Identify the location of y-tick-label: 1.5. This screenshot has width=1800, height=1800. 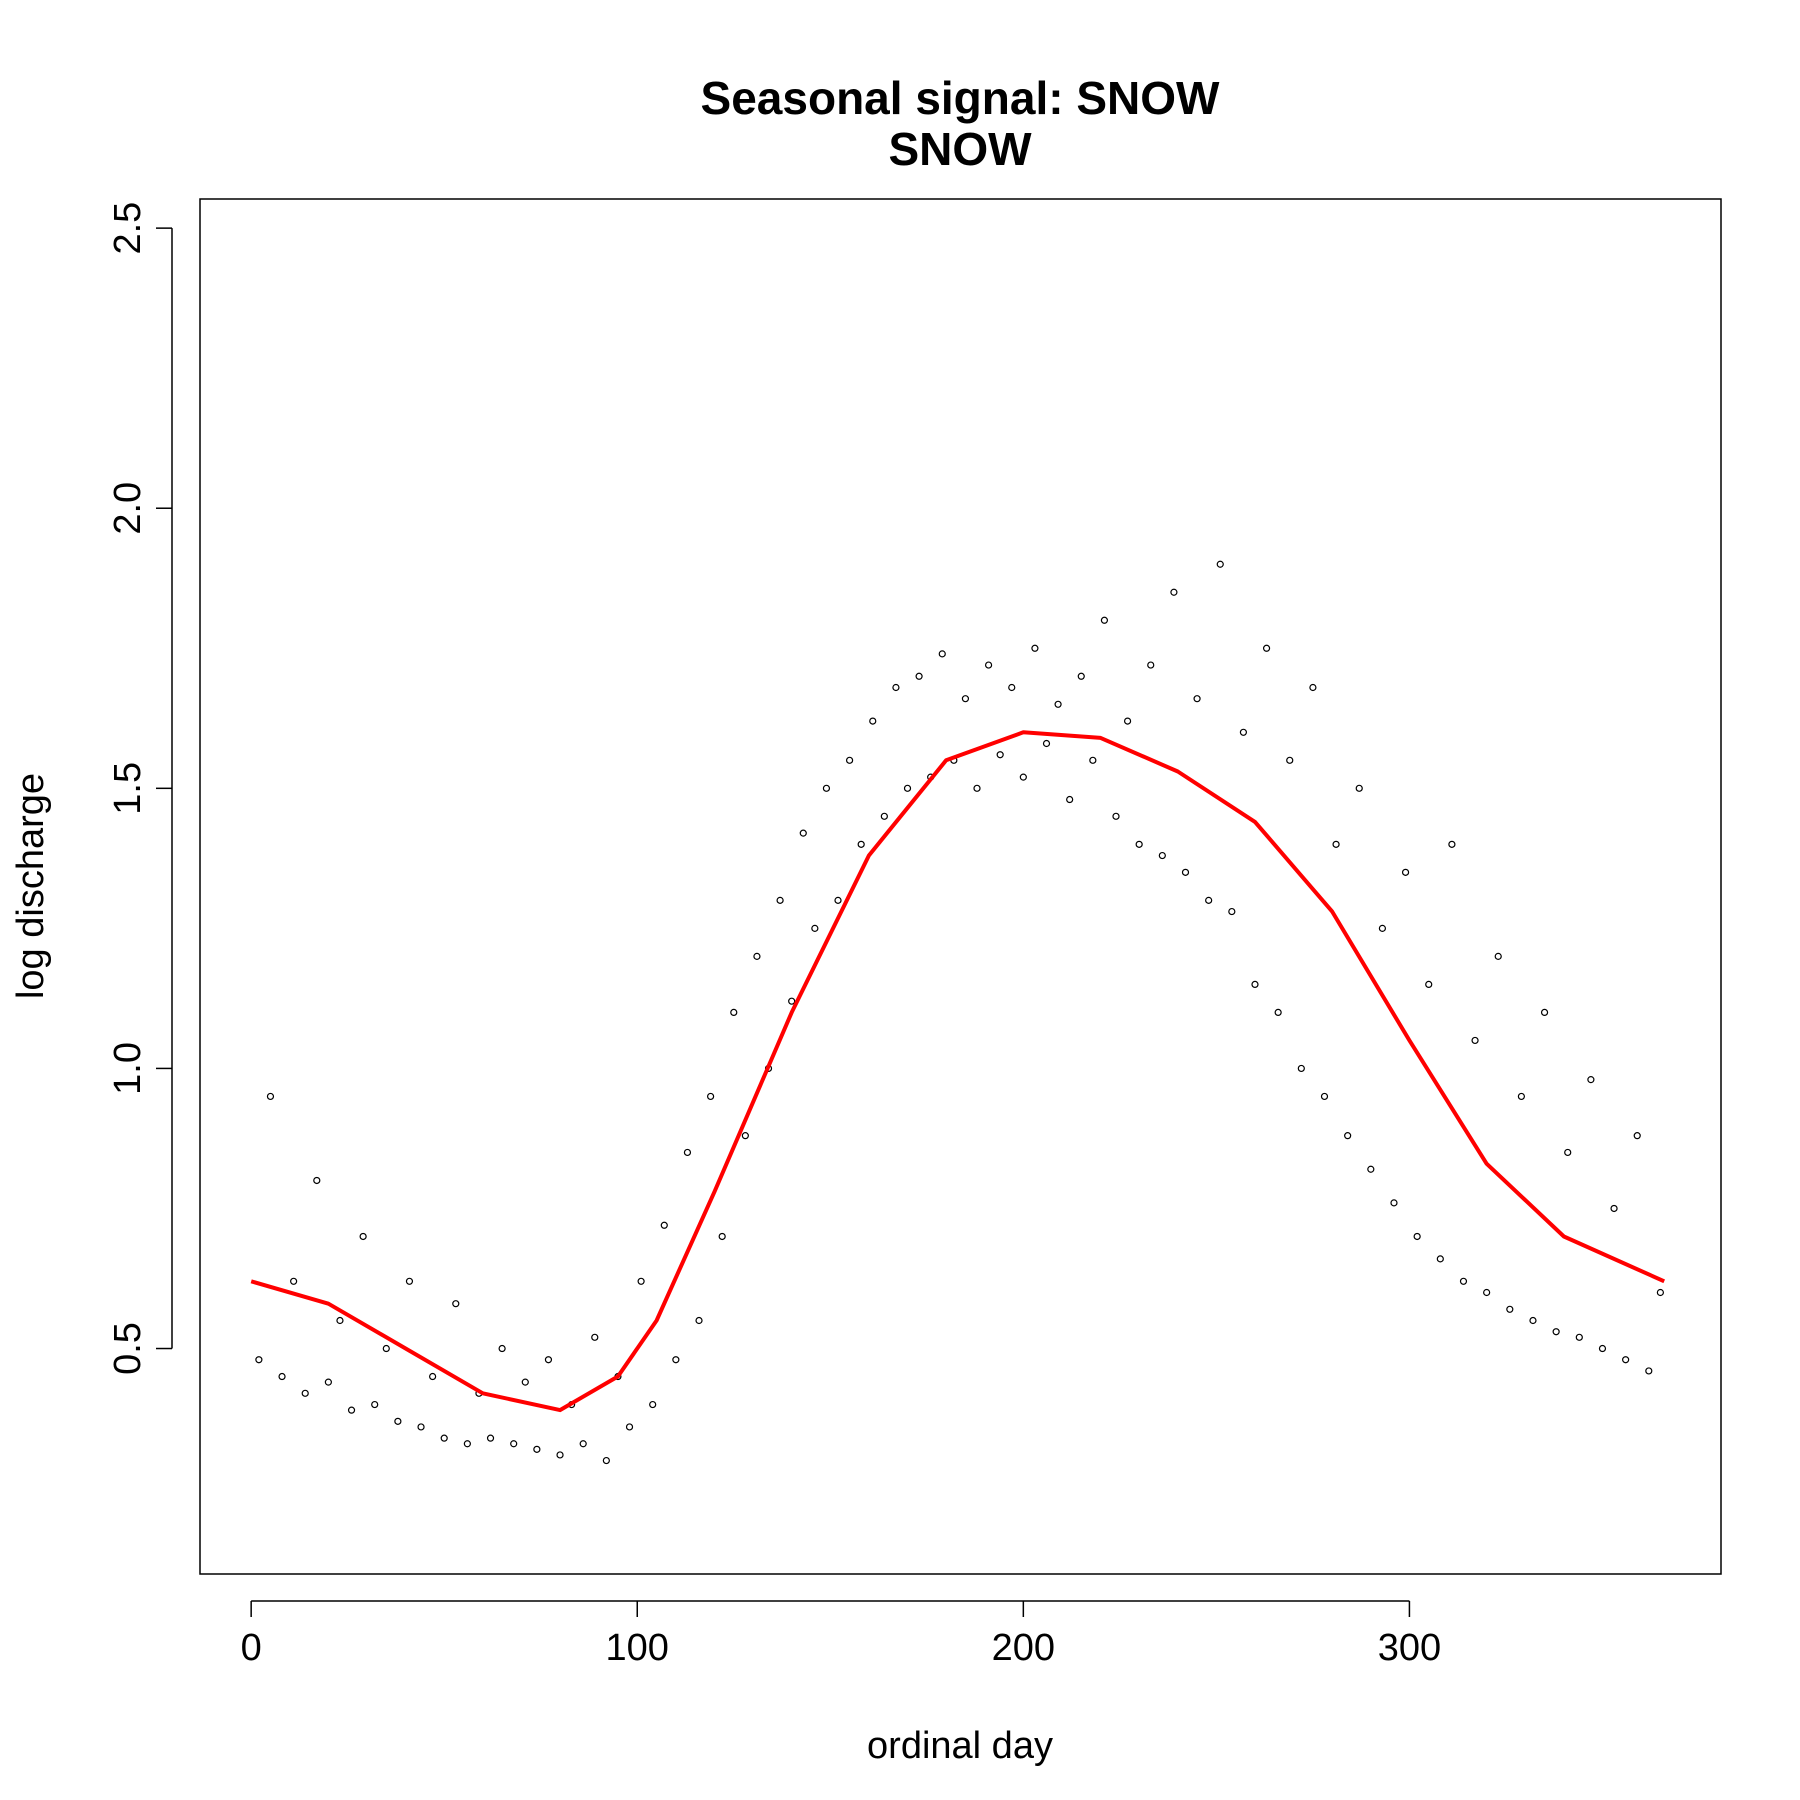
(128, 788).